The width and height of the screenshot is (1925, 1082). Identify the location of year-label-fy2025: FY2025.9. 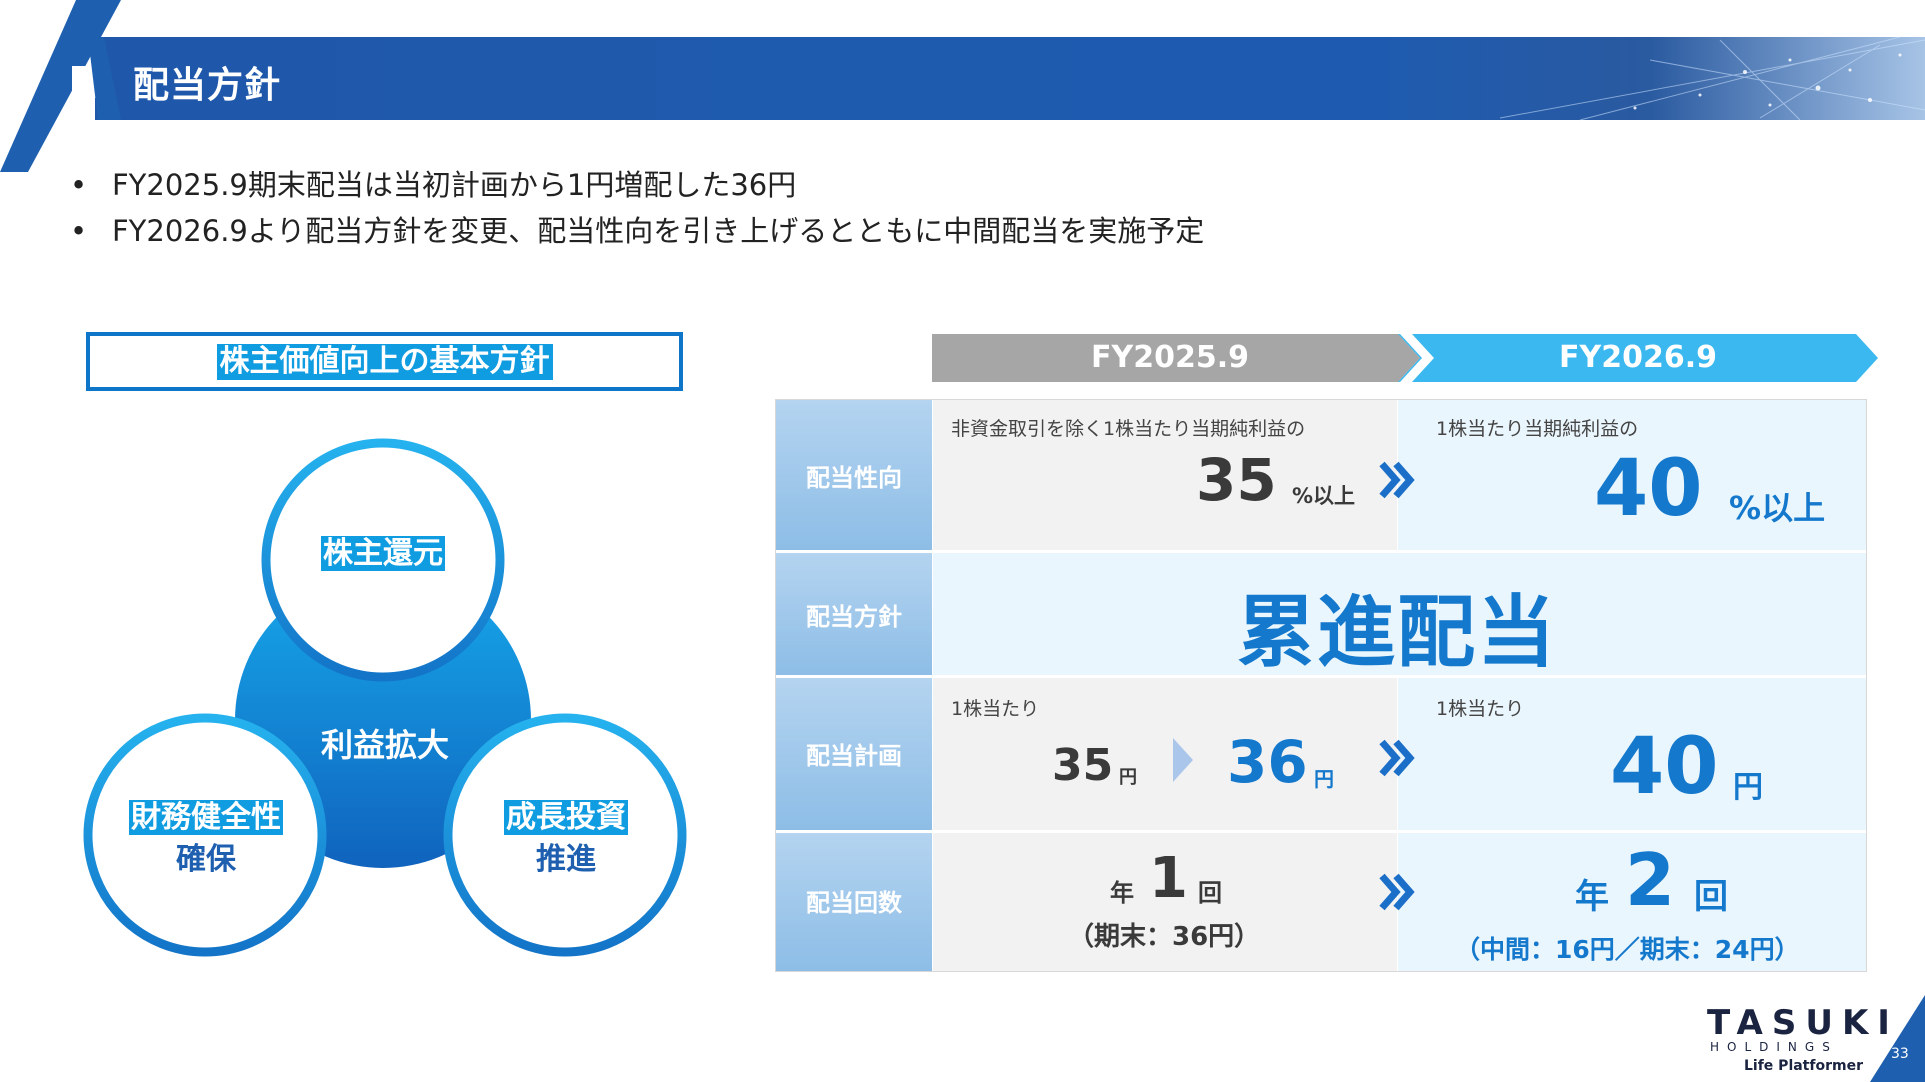
(1170, 357).